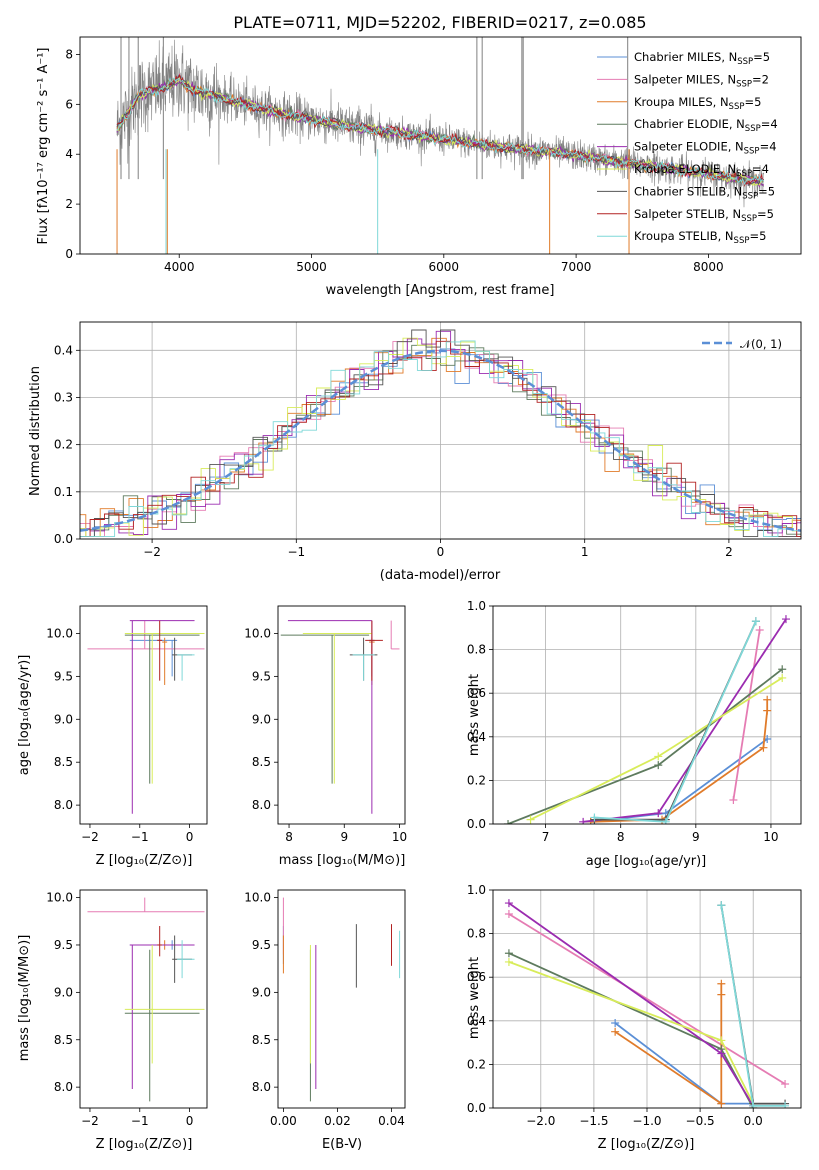  Describe the element at coordinates (296, 552) in the screenshot. I see `residual-xtick-label: −1` at that location.